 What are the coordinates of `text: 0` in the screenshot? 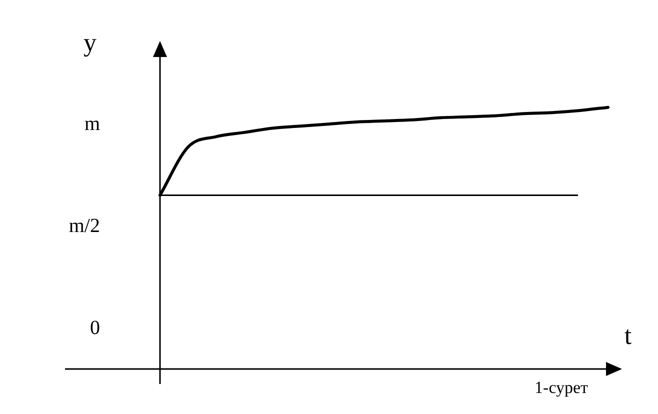 It's located at (95, 328).